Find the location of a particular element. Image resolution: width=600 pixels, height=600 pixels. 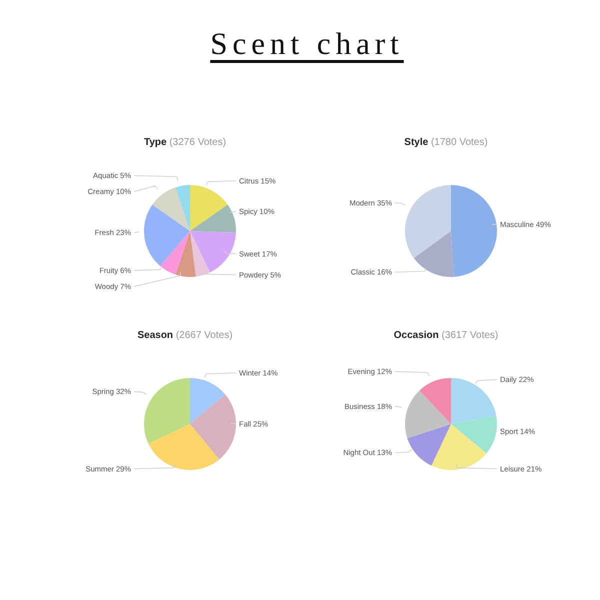

chart-title: Style is located at coordinates (416, 142).